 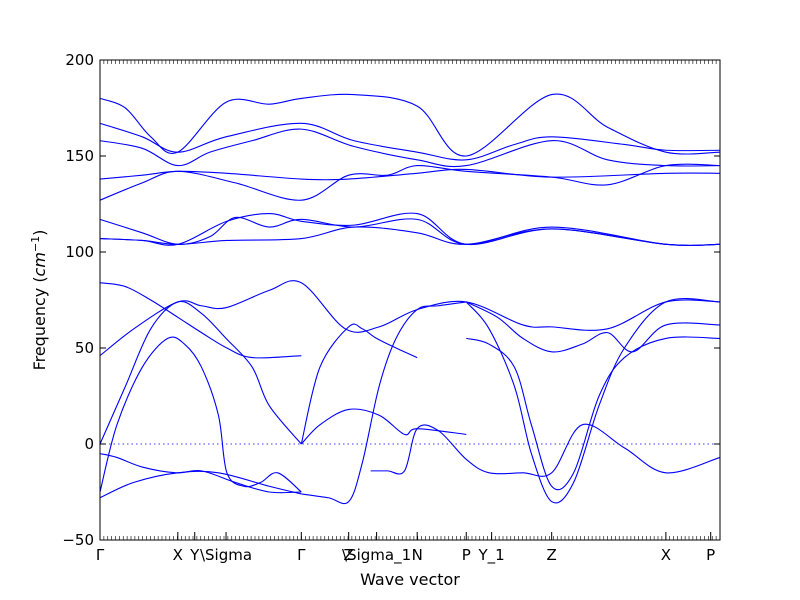 I want to click on y-axis-label-unit-exponent: −1, so click(x=35, y=244).